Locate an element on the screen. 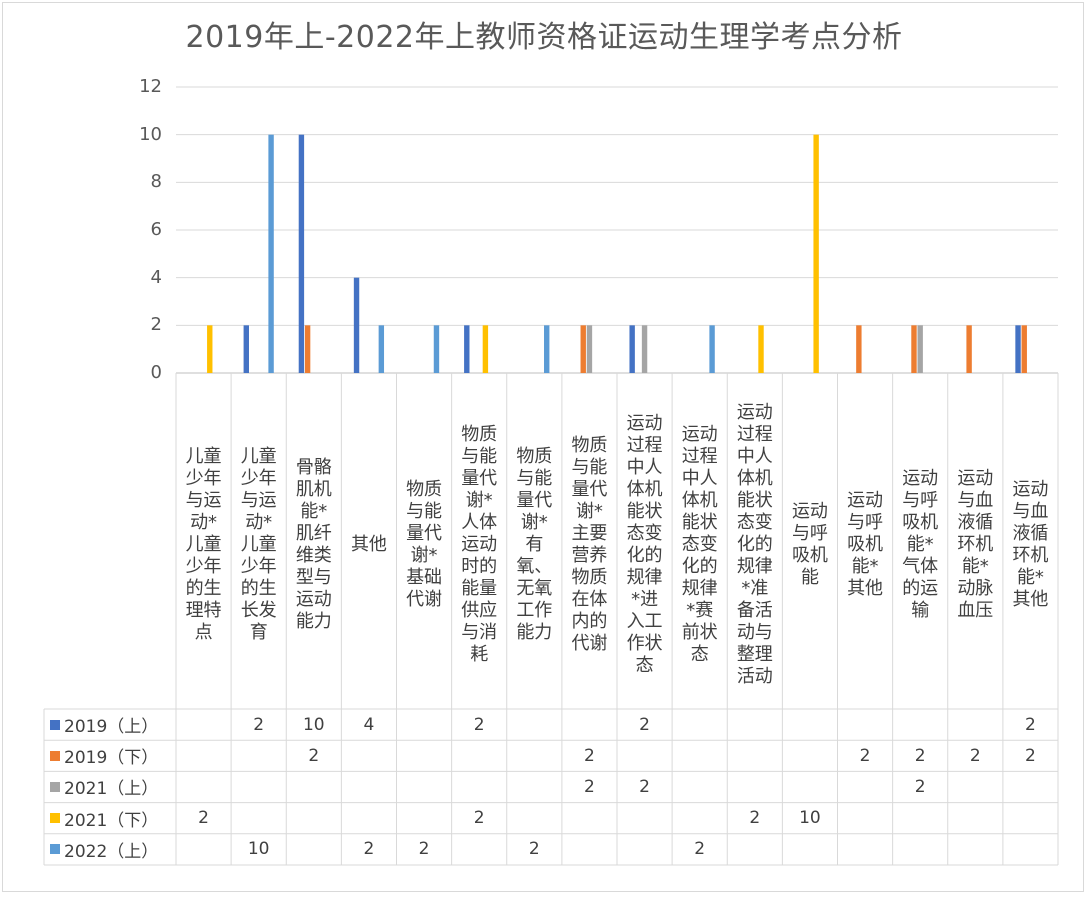 This screenshot has height=898, width=1088. category-label: 运动过程中人体机能状态变化的规律*赛前状态 is located at coordinates (699, 544).